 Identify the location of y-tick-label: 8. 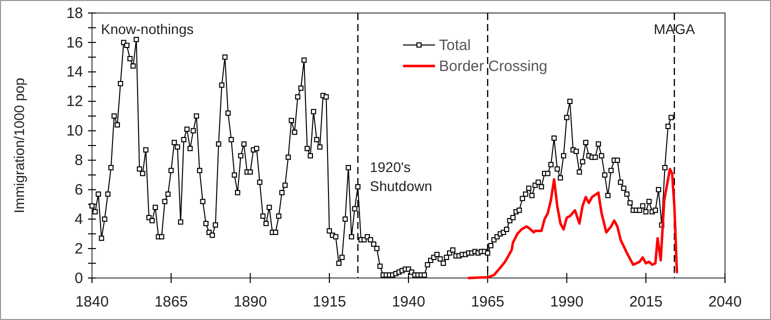
(78, 161).